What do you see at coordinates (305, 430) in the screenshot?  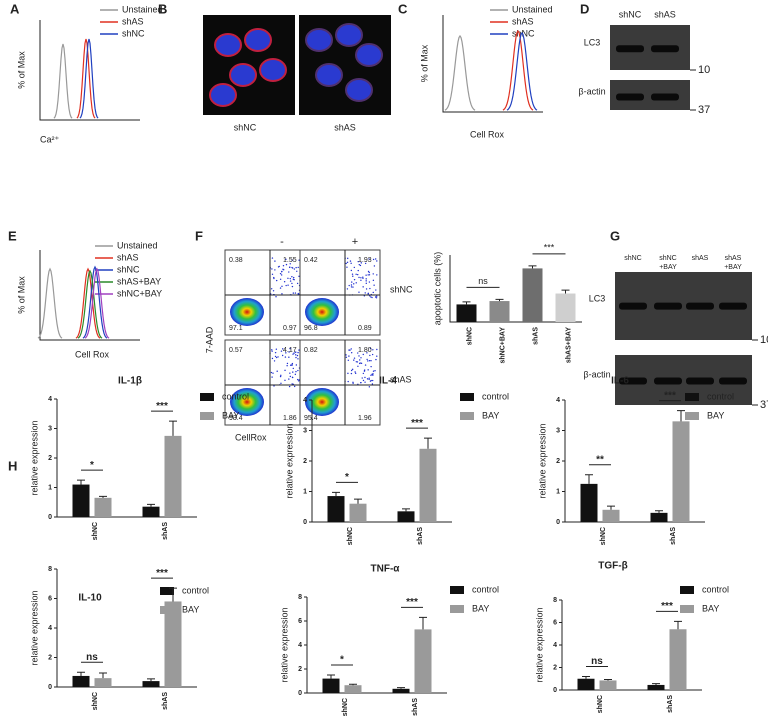 I see `y-tick-label: 3` at bounding box center [305, 430].